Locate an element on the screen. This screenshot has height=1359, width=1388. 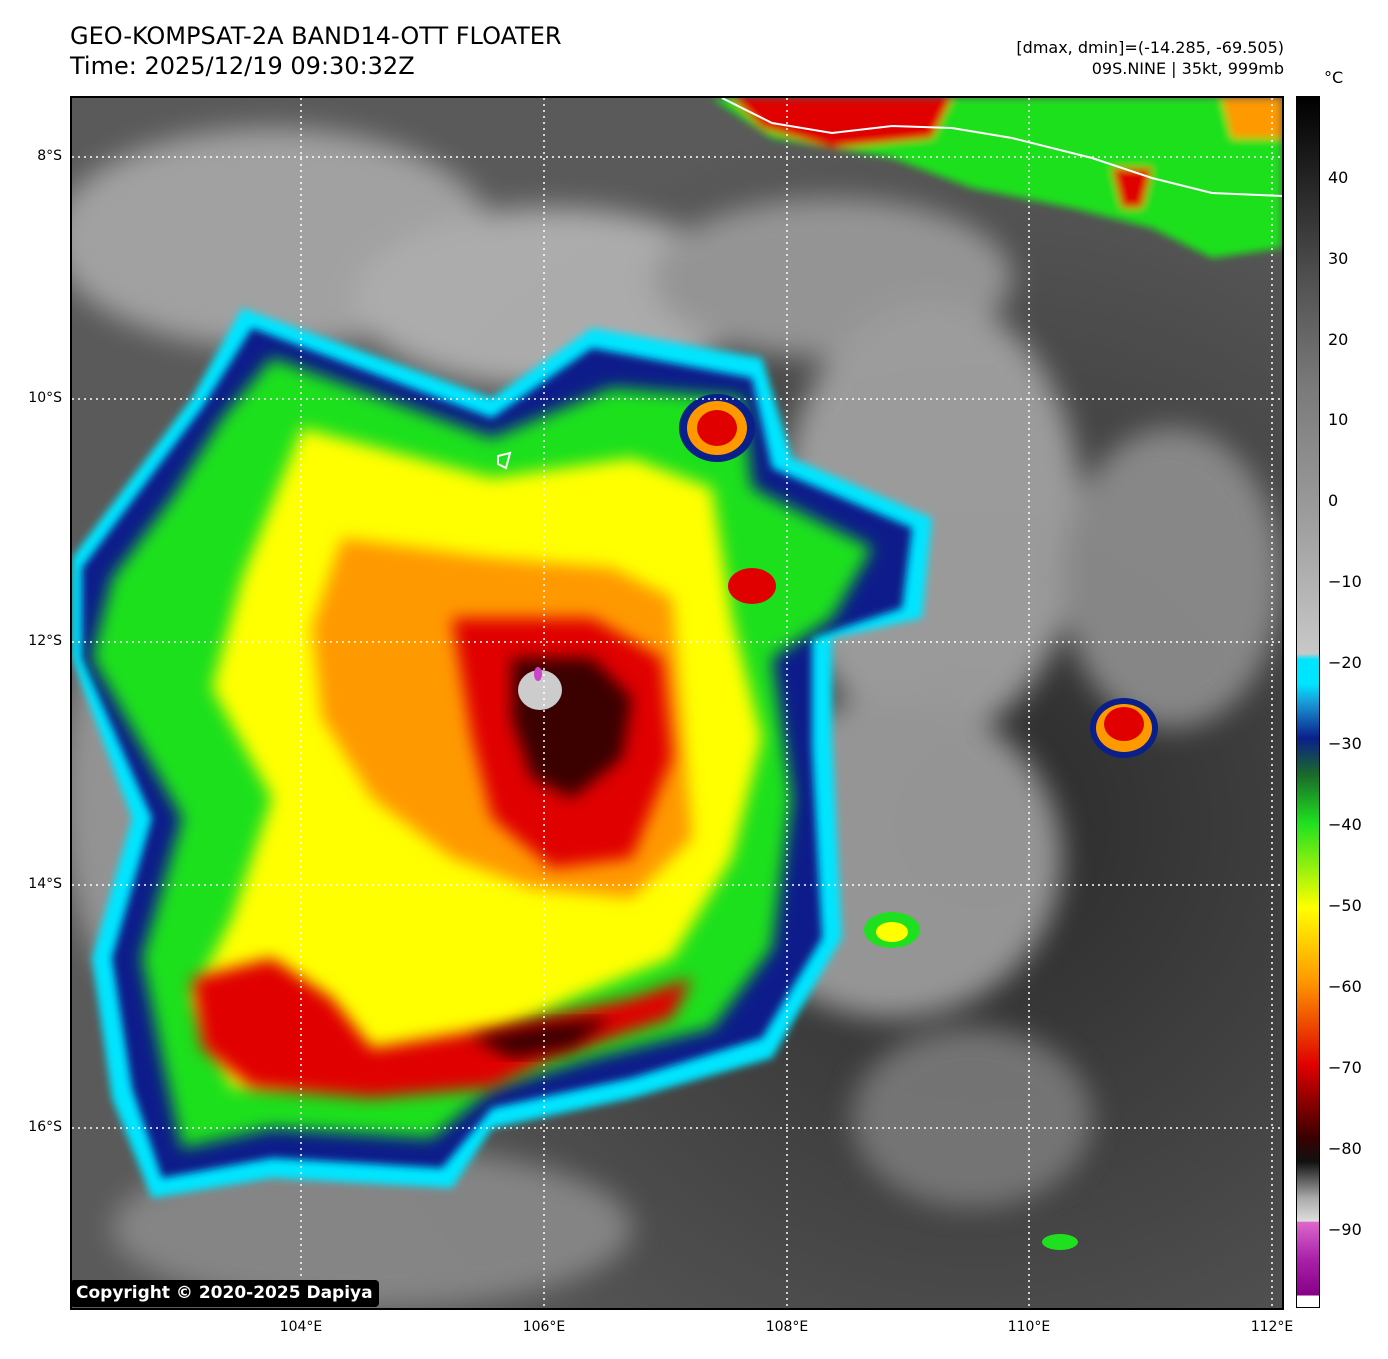
colorbar-tick-neg70: −70 is located at coordinates (1345, 1067).